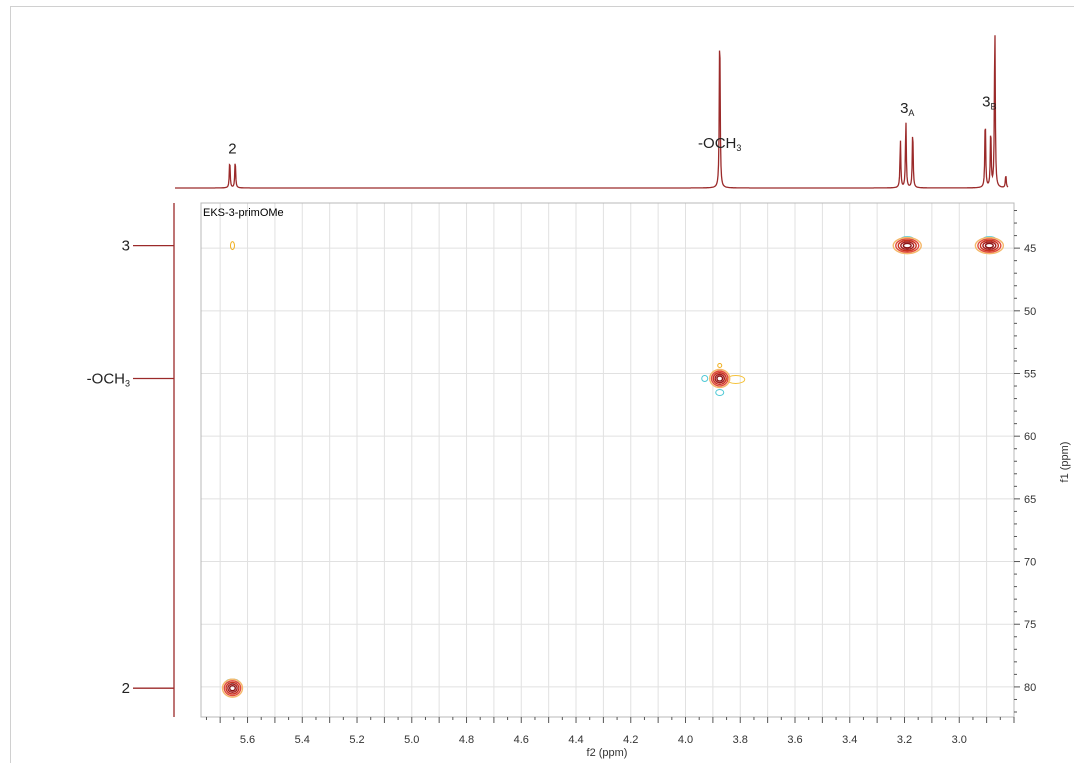 Image resolution: width=1075 pixels, height=764 pixels. I want to click on x-tick-label: 5.4, so click(302, 740).